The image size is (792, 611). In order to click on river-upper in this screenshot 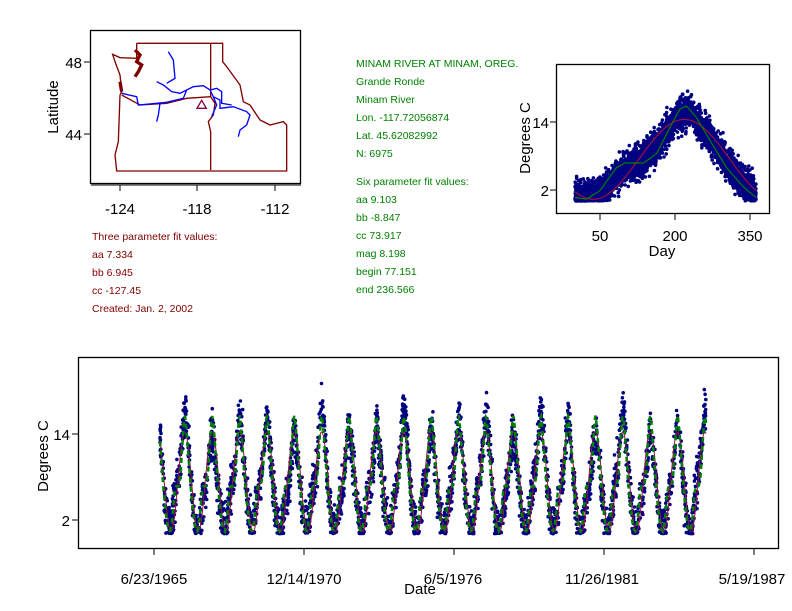, I will do `click(171, 88)`.